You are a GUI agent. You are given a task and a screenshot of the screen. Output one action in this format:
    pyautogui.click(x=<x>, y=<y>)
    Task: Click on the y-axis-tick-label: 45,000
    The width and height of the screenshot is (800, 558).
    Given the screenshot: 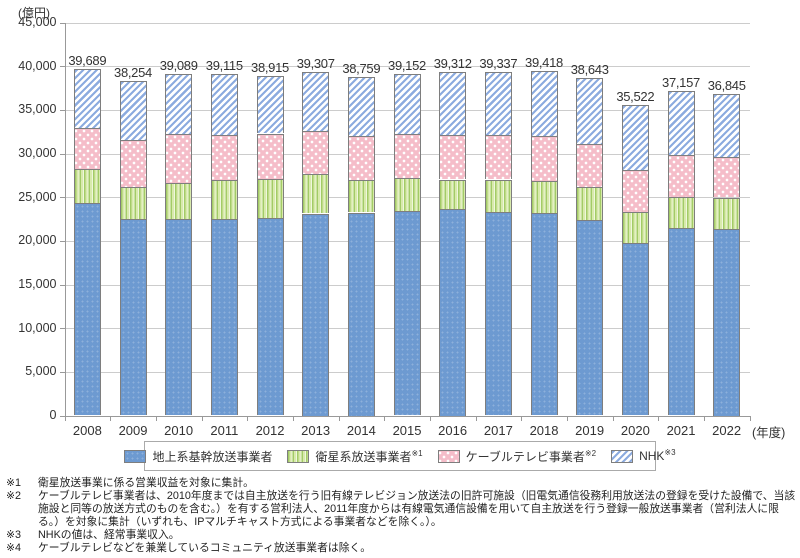 What is the action you would take?
    pyautogui.click(x=37, y=22)
    